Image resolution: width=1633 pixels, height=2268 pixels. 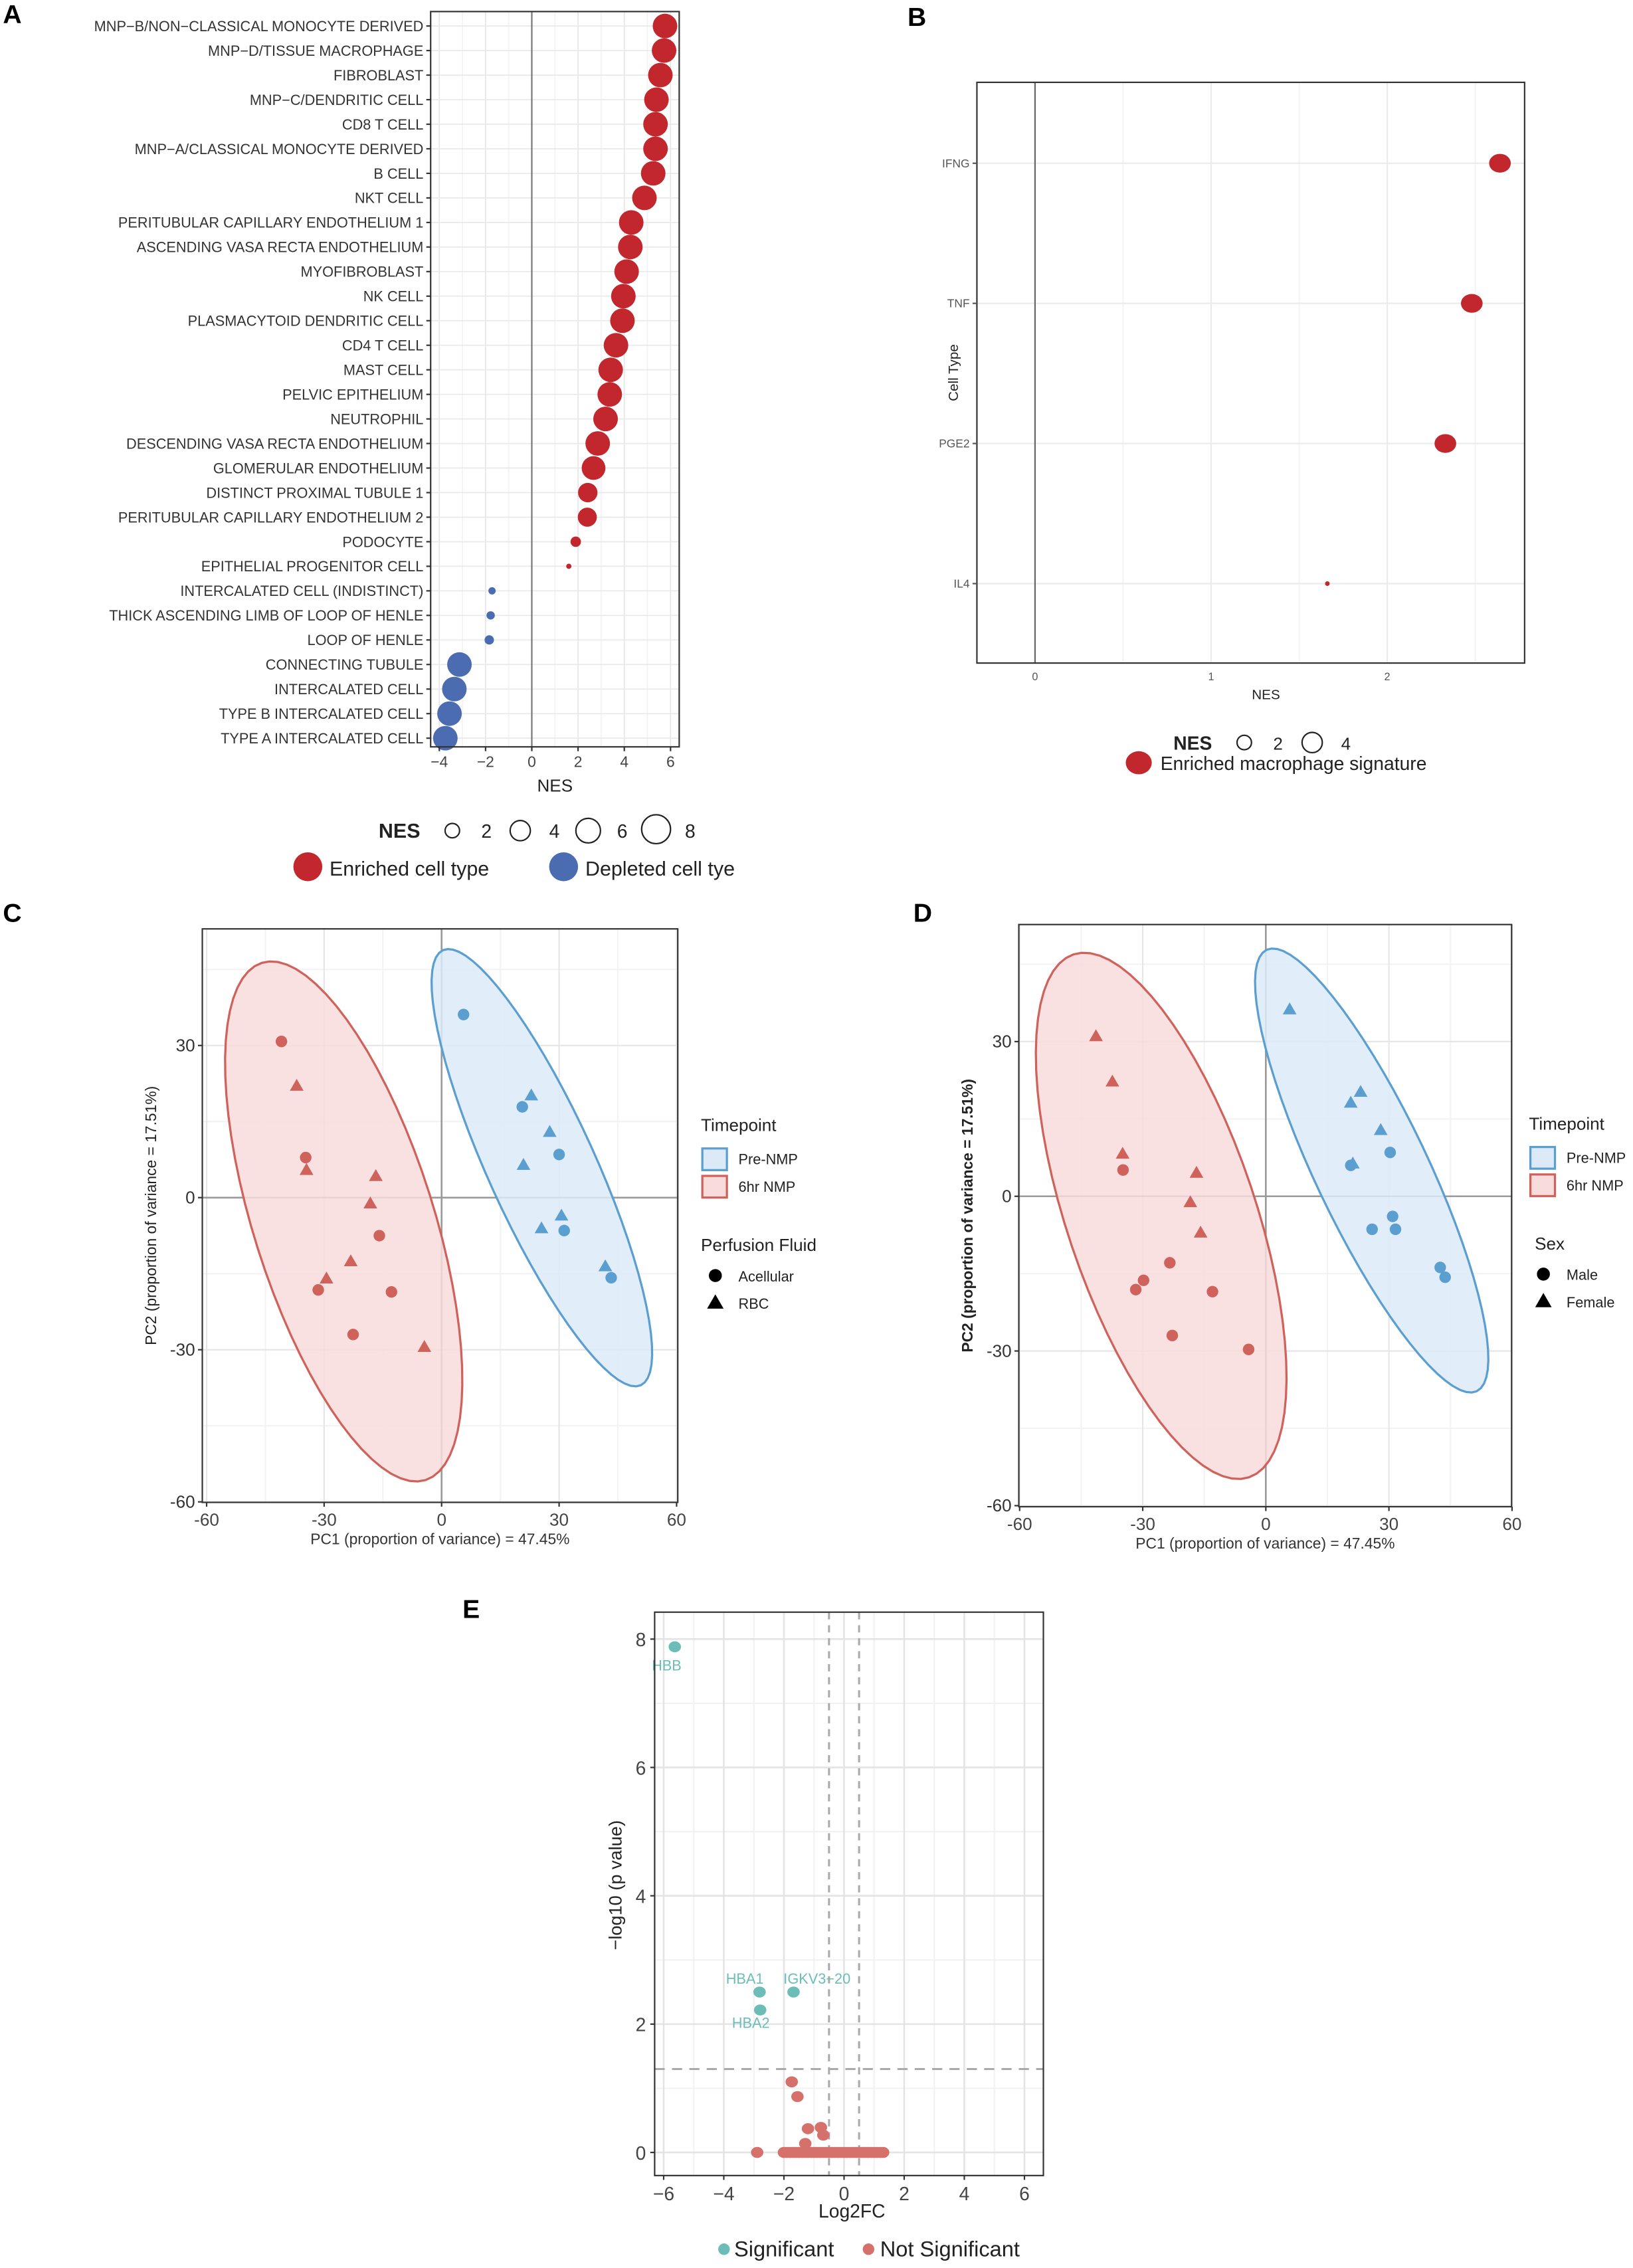 What do you see at coordinates (724, 2249) in the screenshot?
I see `legend-significant-swatch` at bounding box center [724, 2249].